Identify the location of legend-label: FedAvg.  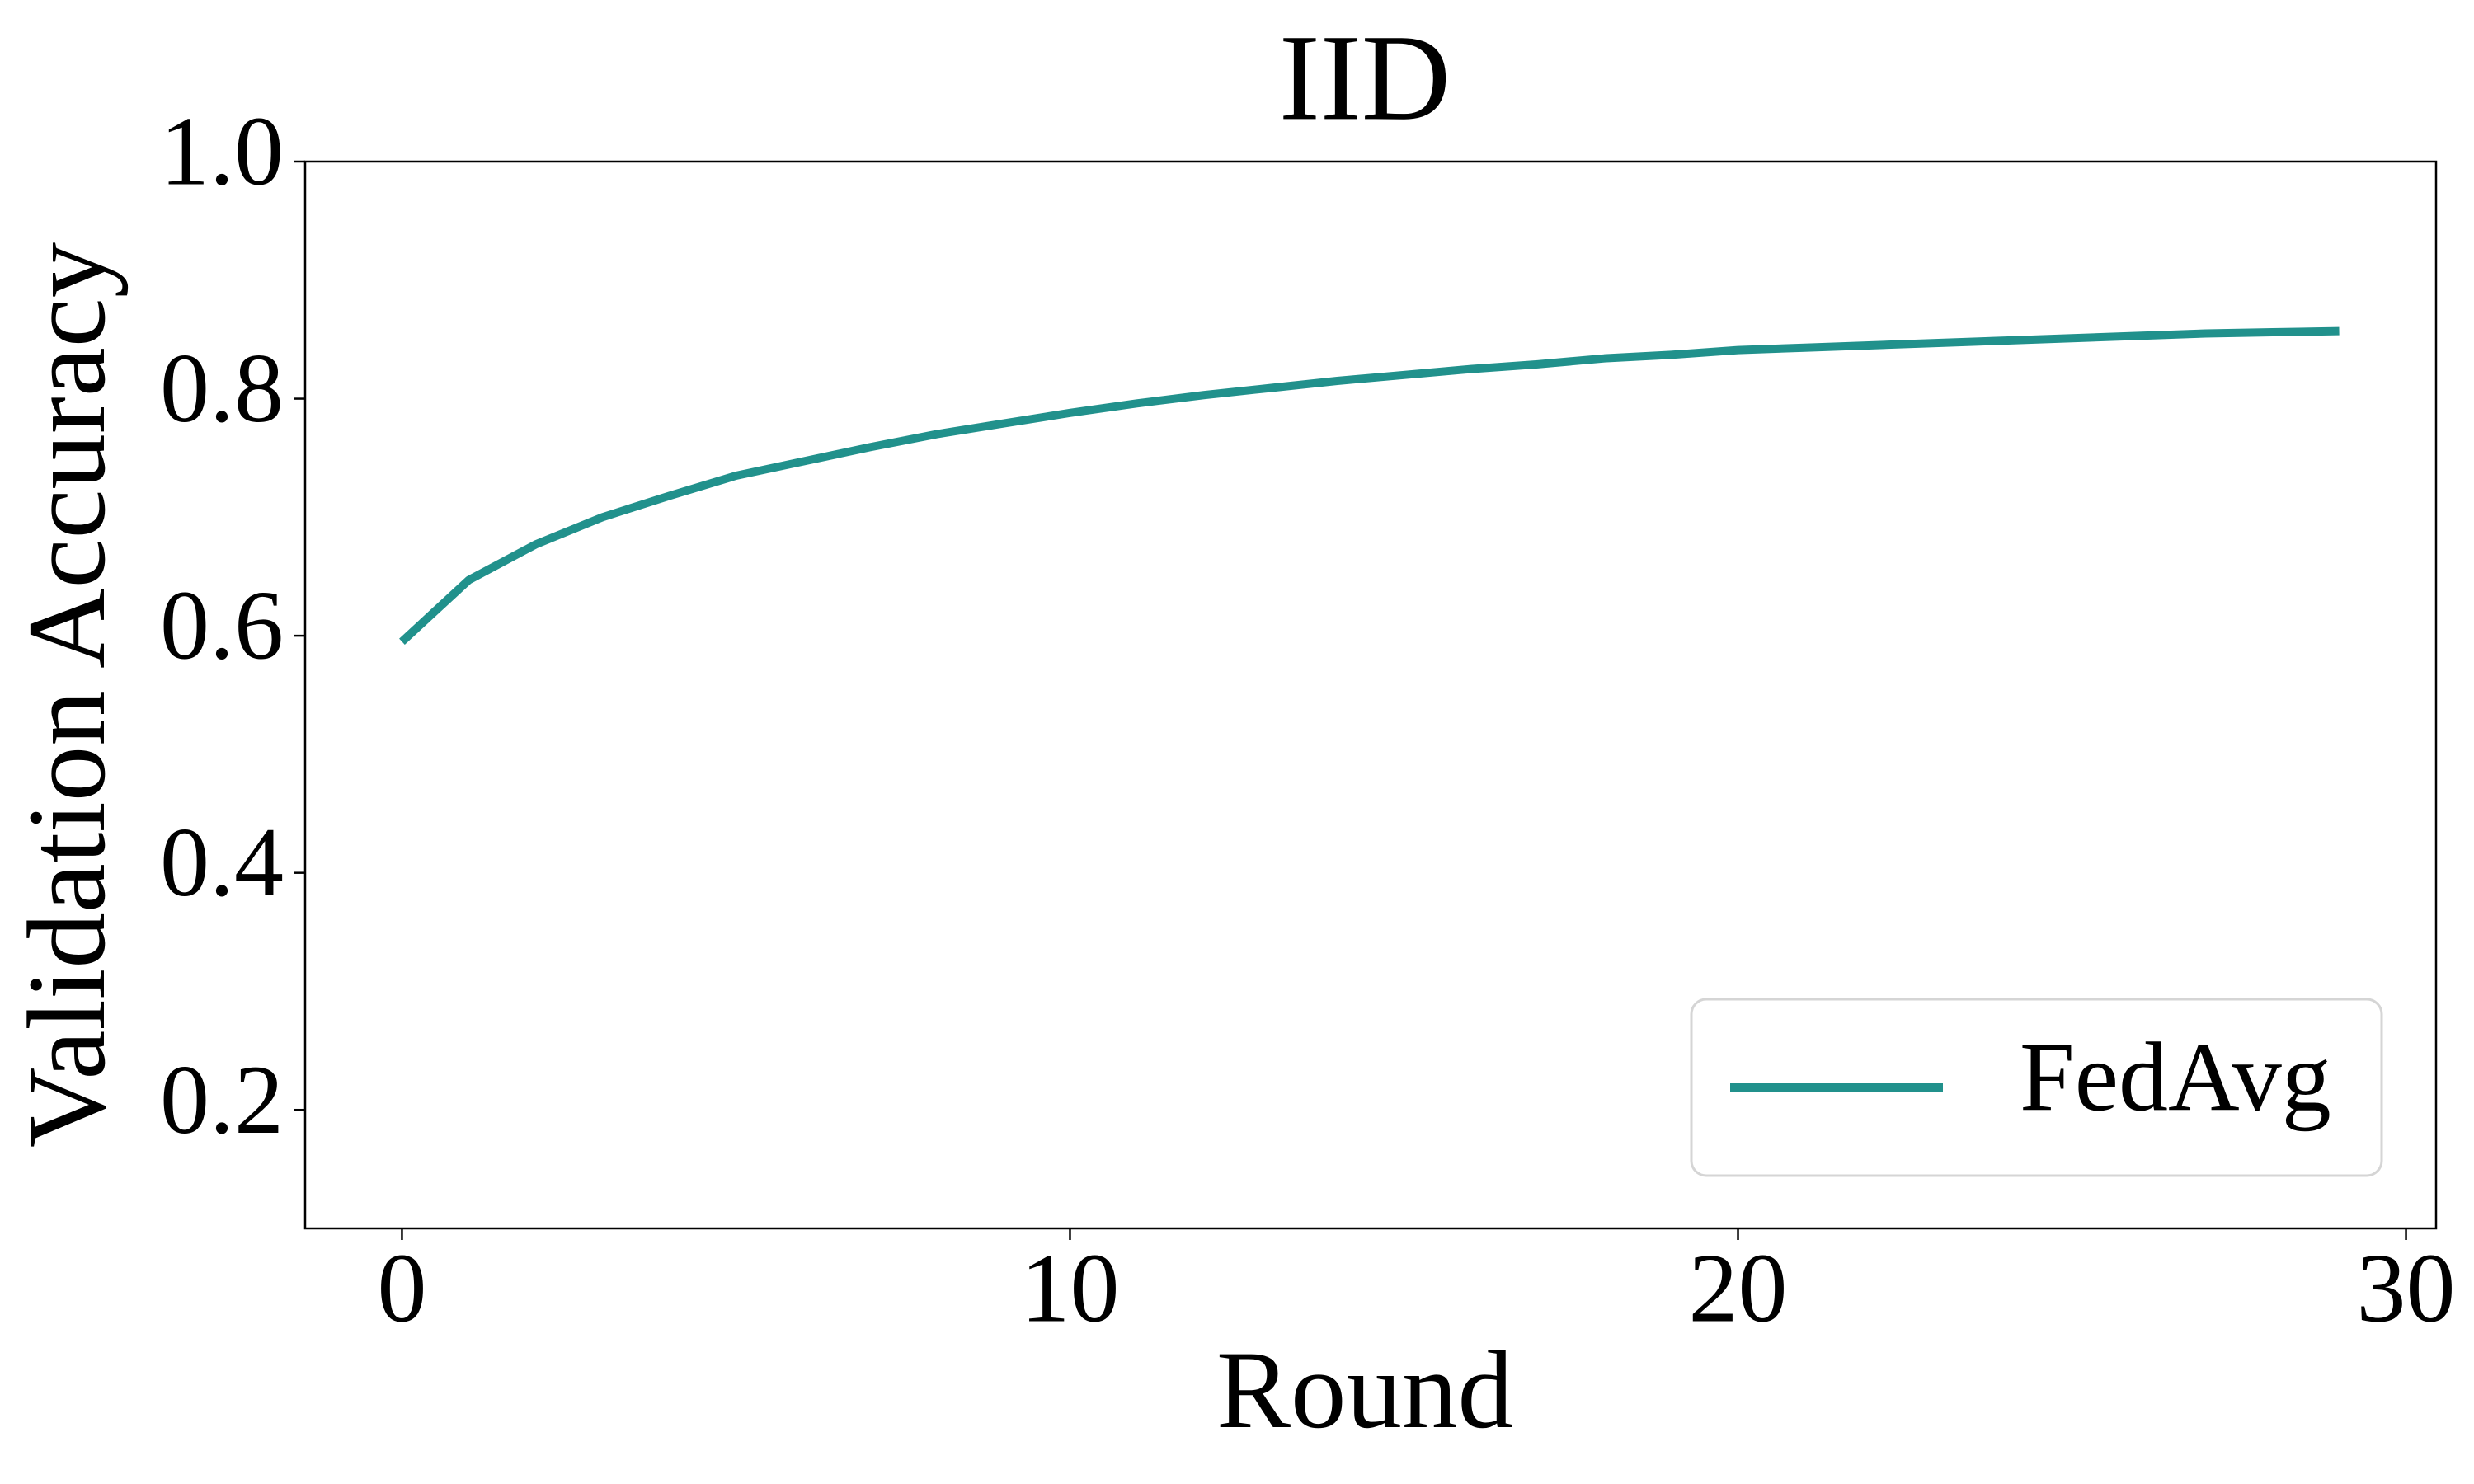
(2175, 1077).